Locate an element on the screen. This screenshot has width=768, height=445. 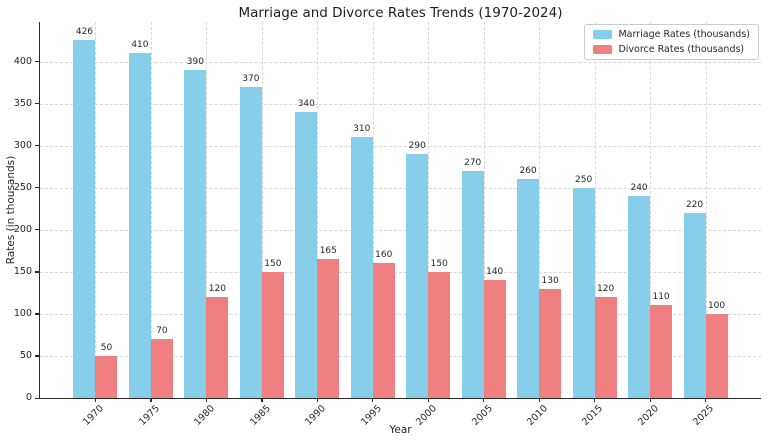
bar-value-label: 240 is located at coordinates (639, 188).